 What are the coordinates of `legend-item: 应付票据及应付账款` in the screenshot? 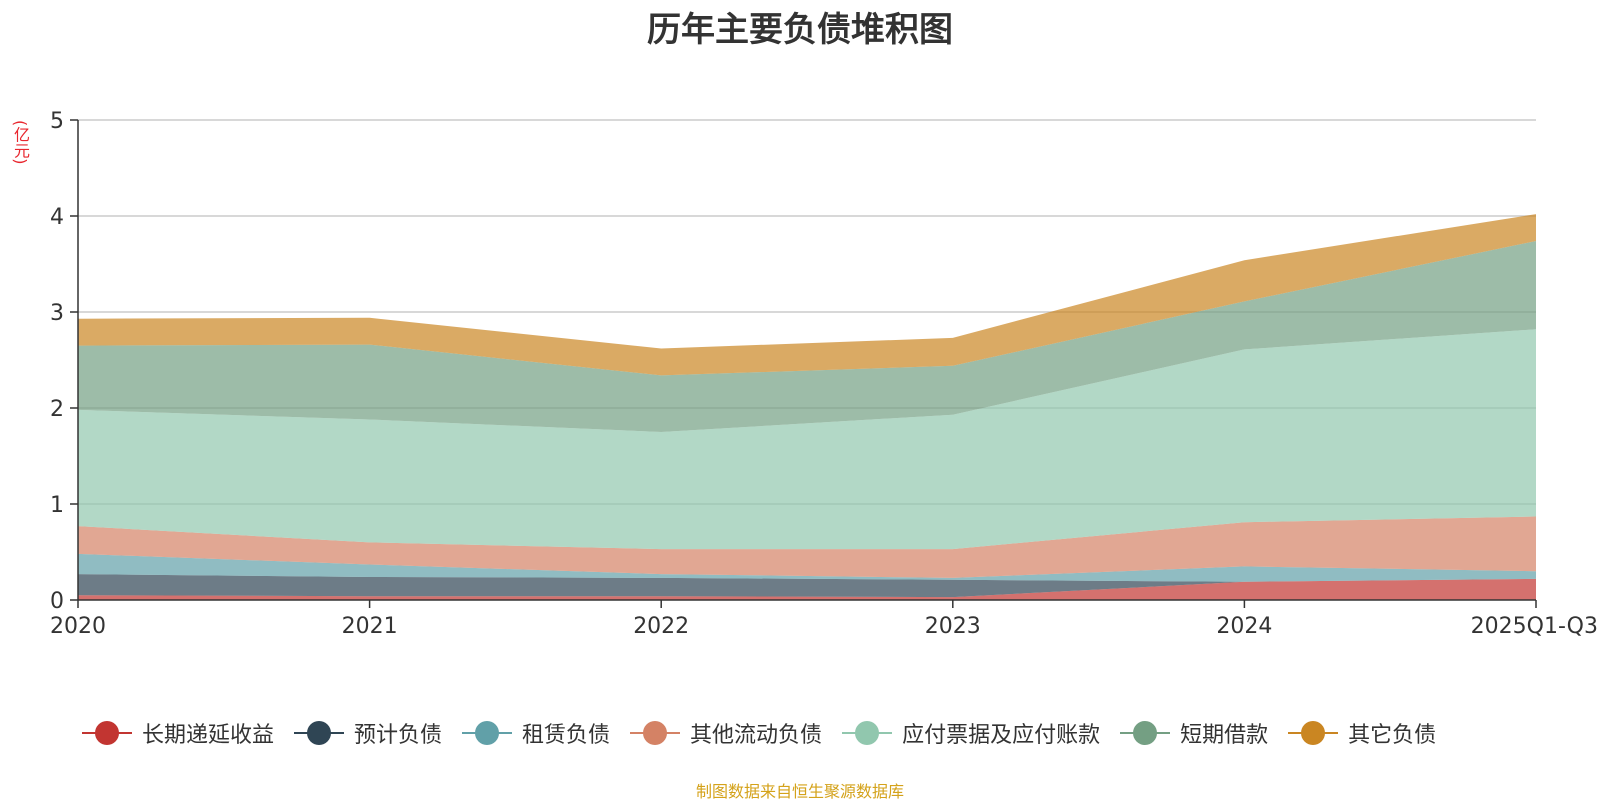 It's located at (971, 733).